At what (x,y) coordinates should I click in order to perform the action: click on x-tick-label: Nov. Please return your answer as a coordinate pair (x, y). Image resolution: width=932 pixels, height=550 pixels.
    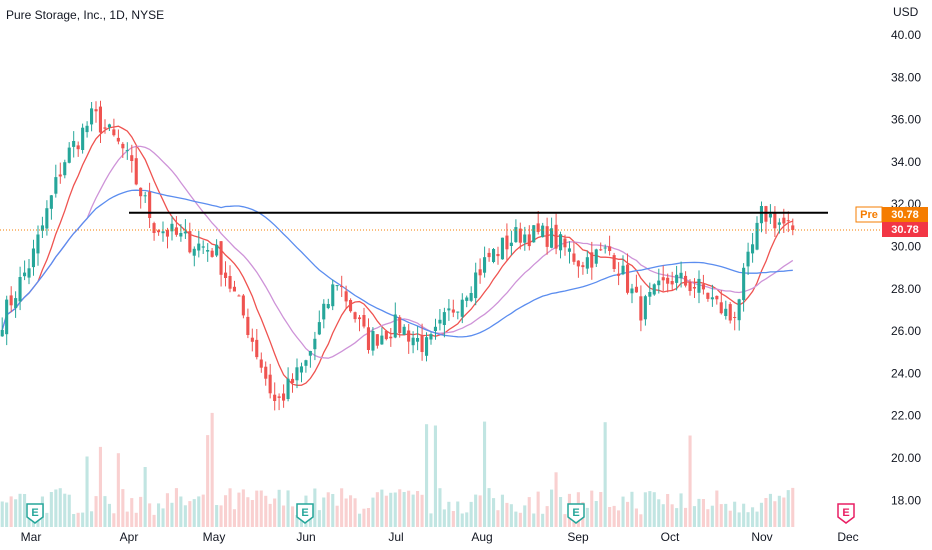
    Looking at the image, I should click on (761, 537).